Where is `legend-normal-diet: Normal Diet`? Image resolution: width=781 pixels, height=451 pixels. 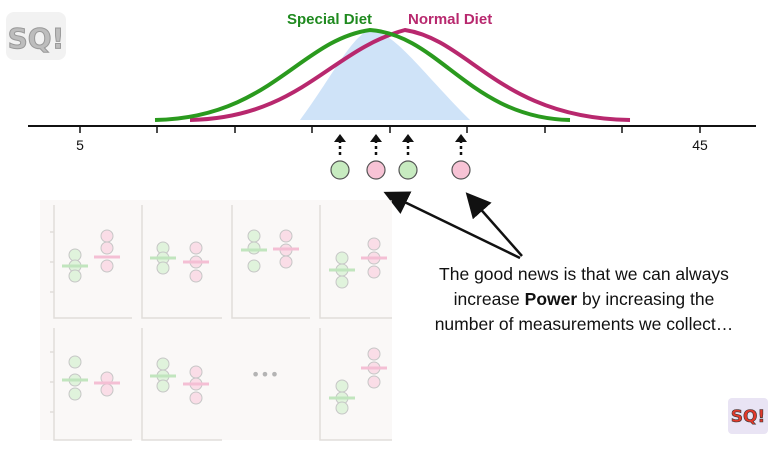 legend-normal-diet: Normal Diet is located at coordinates (450, 19).